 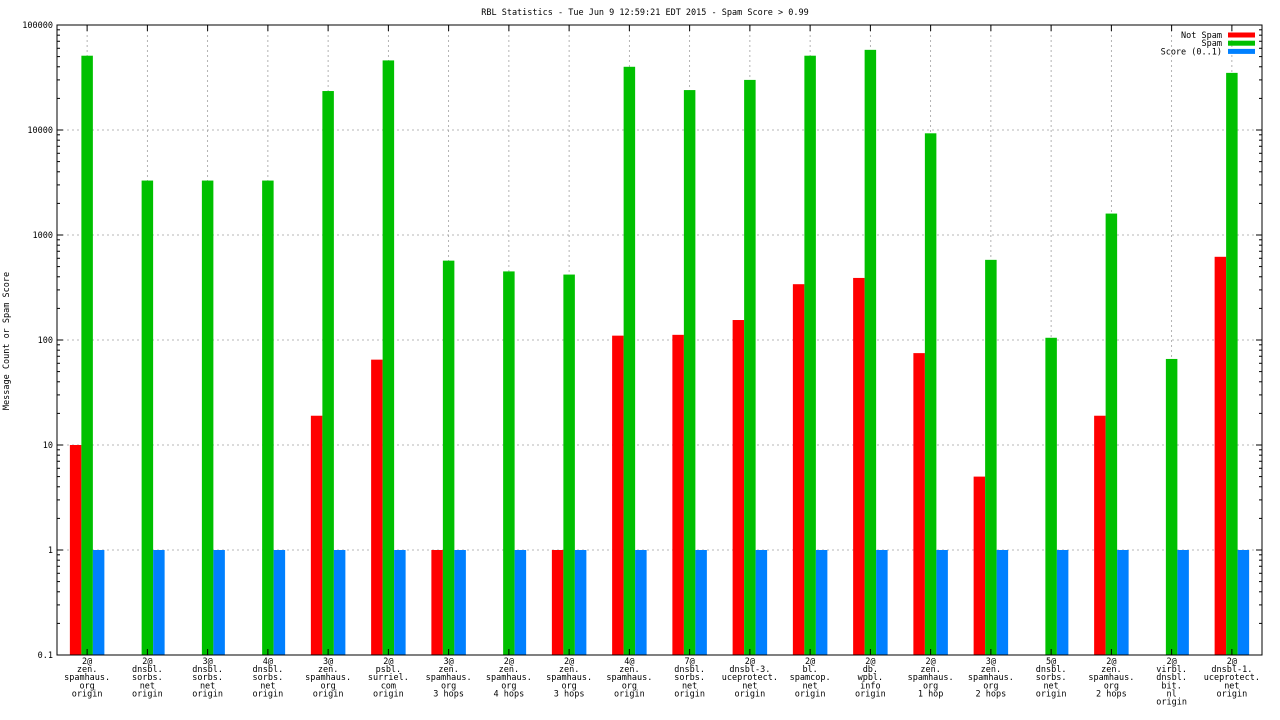 What do you see at coordinates (37, 26) in the screenshot?
I see `y-tick-label: 100000` at bounding box center [37, 26].